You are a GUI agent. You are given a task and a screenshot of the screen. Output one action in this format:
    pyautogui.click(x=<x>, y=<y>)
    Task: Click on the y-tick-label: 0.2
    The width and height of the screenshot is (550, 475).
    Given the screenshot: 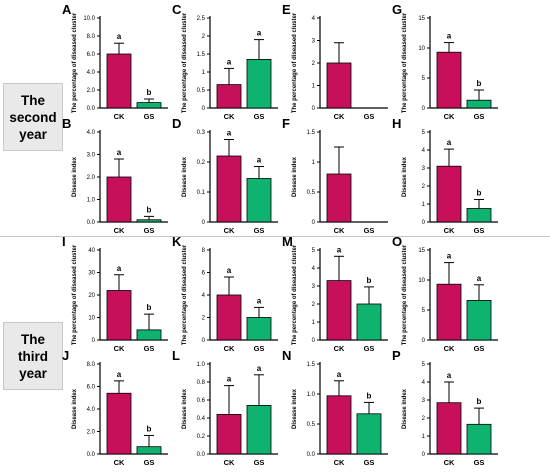 What is the action you would take?
    pyautogui.click(x=201, y=437)
    